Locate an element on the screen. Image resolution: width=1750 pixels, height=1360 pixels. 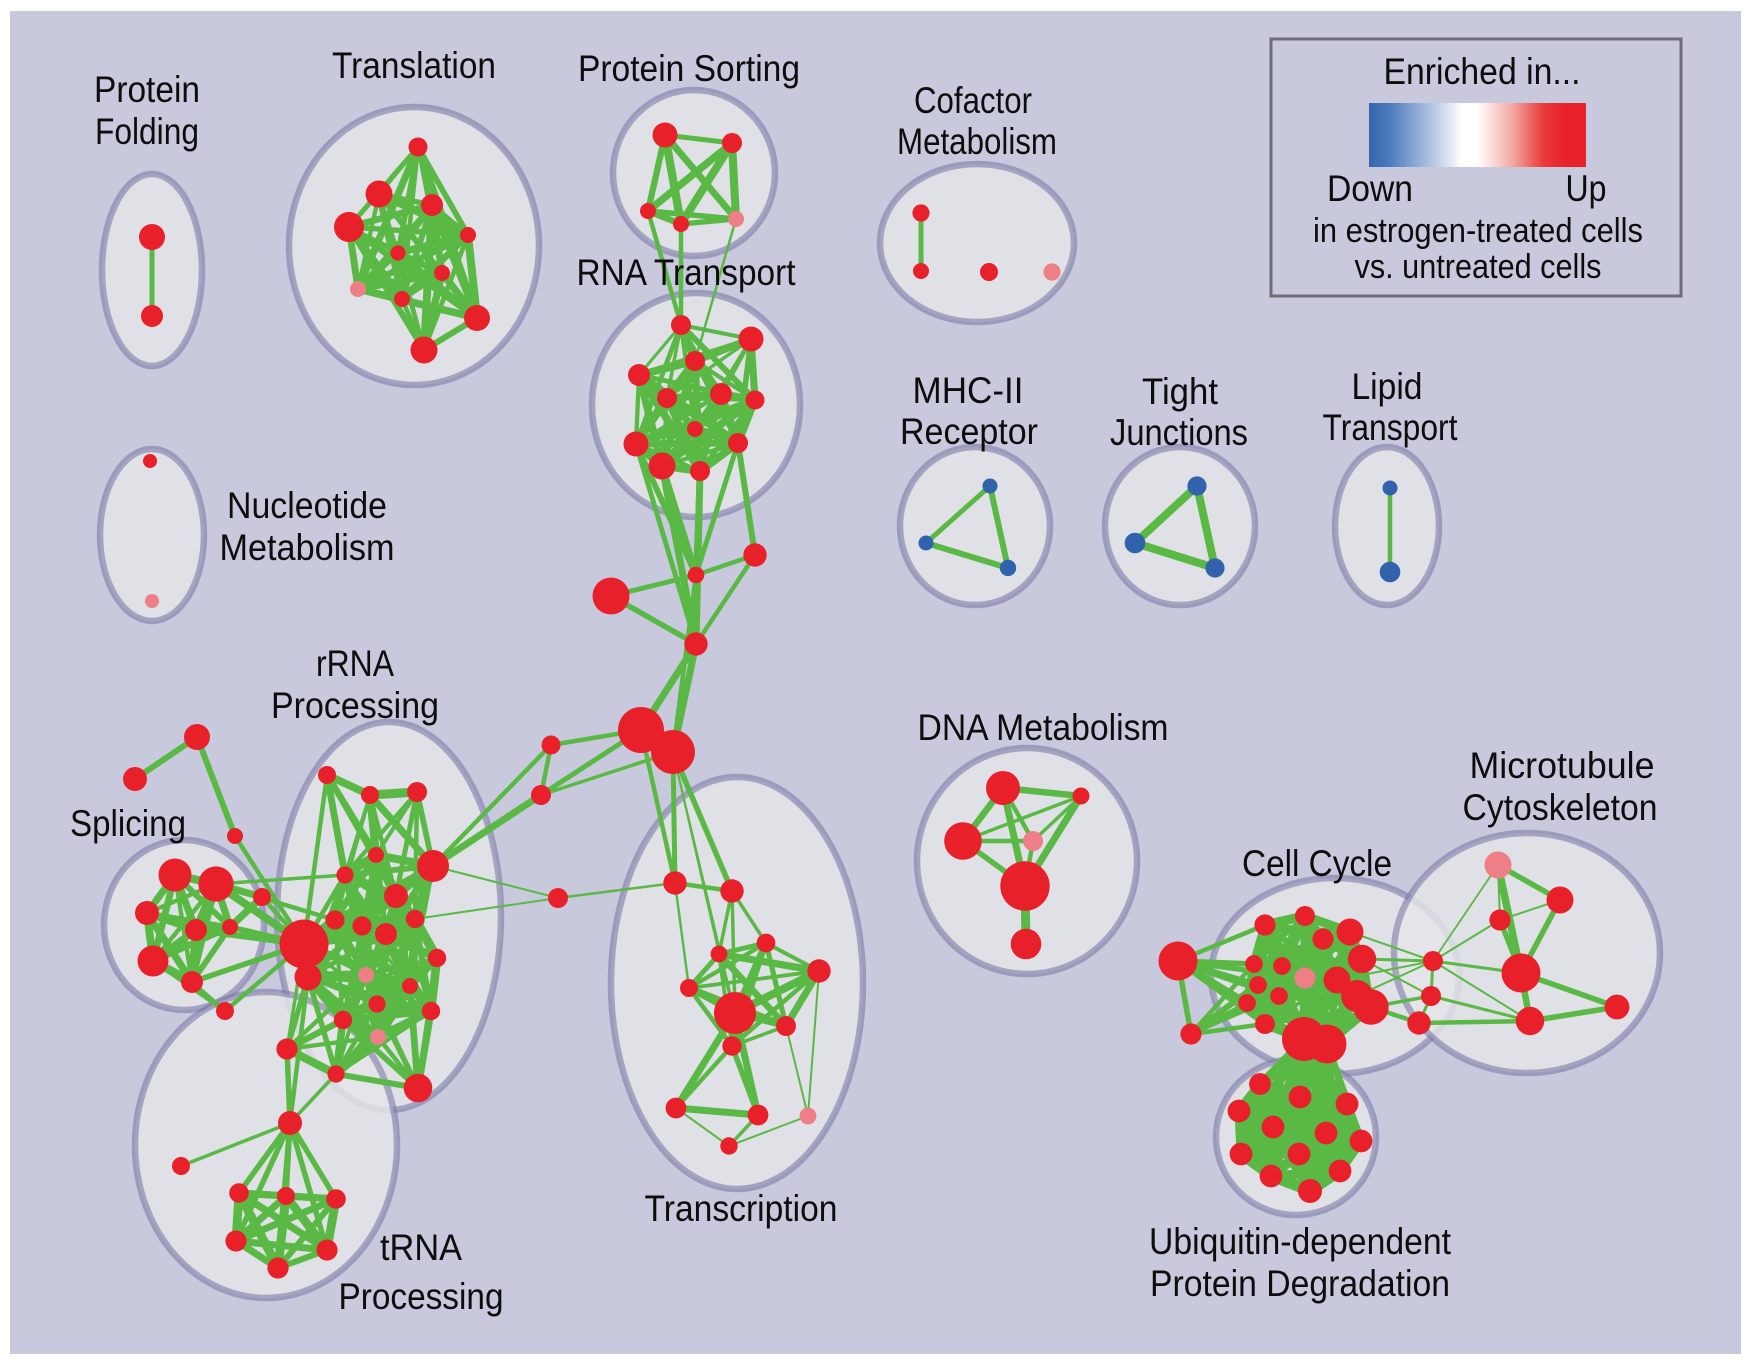
svg-text: Ubiquitin-dependent is located at coordinates (1300, 1241).